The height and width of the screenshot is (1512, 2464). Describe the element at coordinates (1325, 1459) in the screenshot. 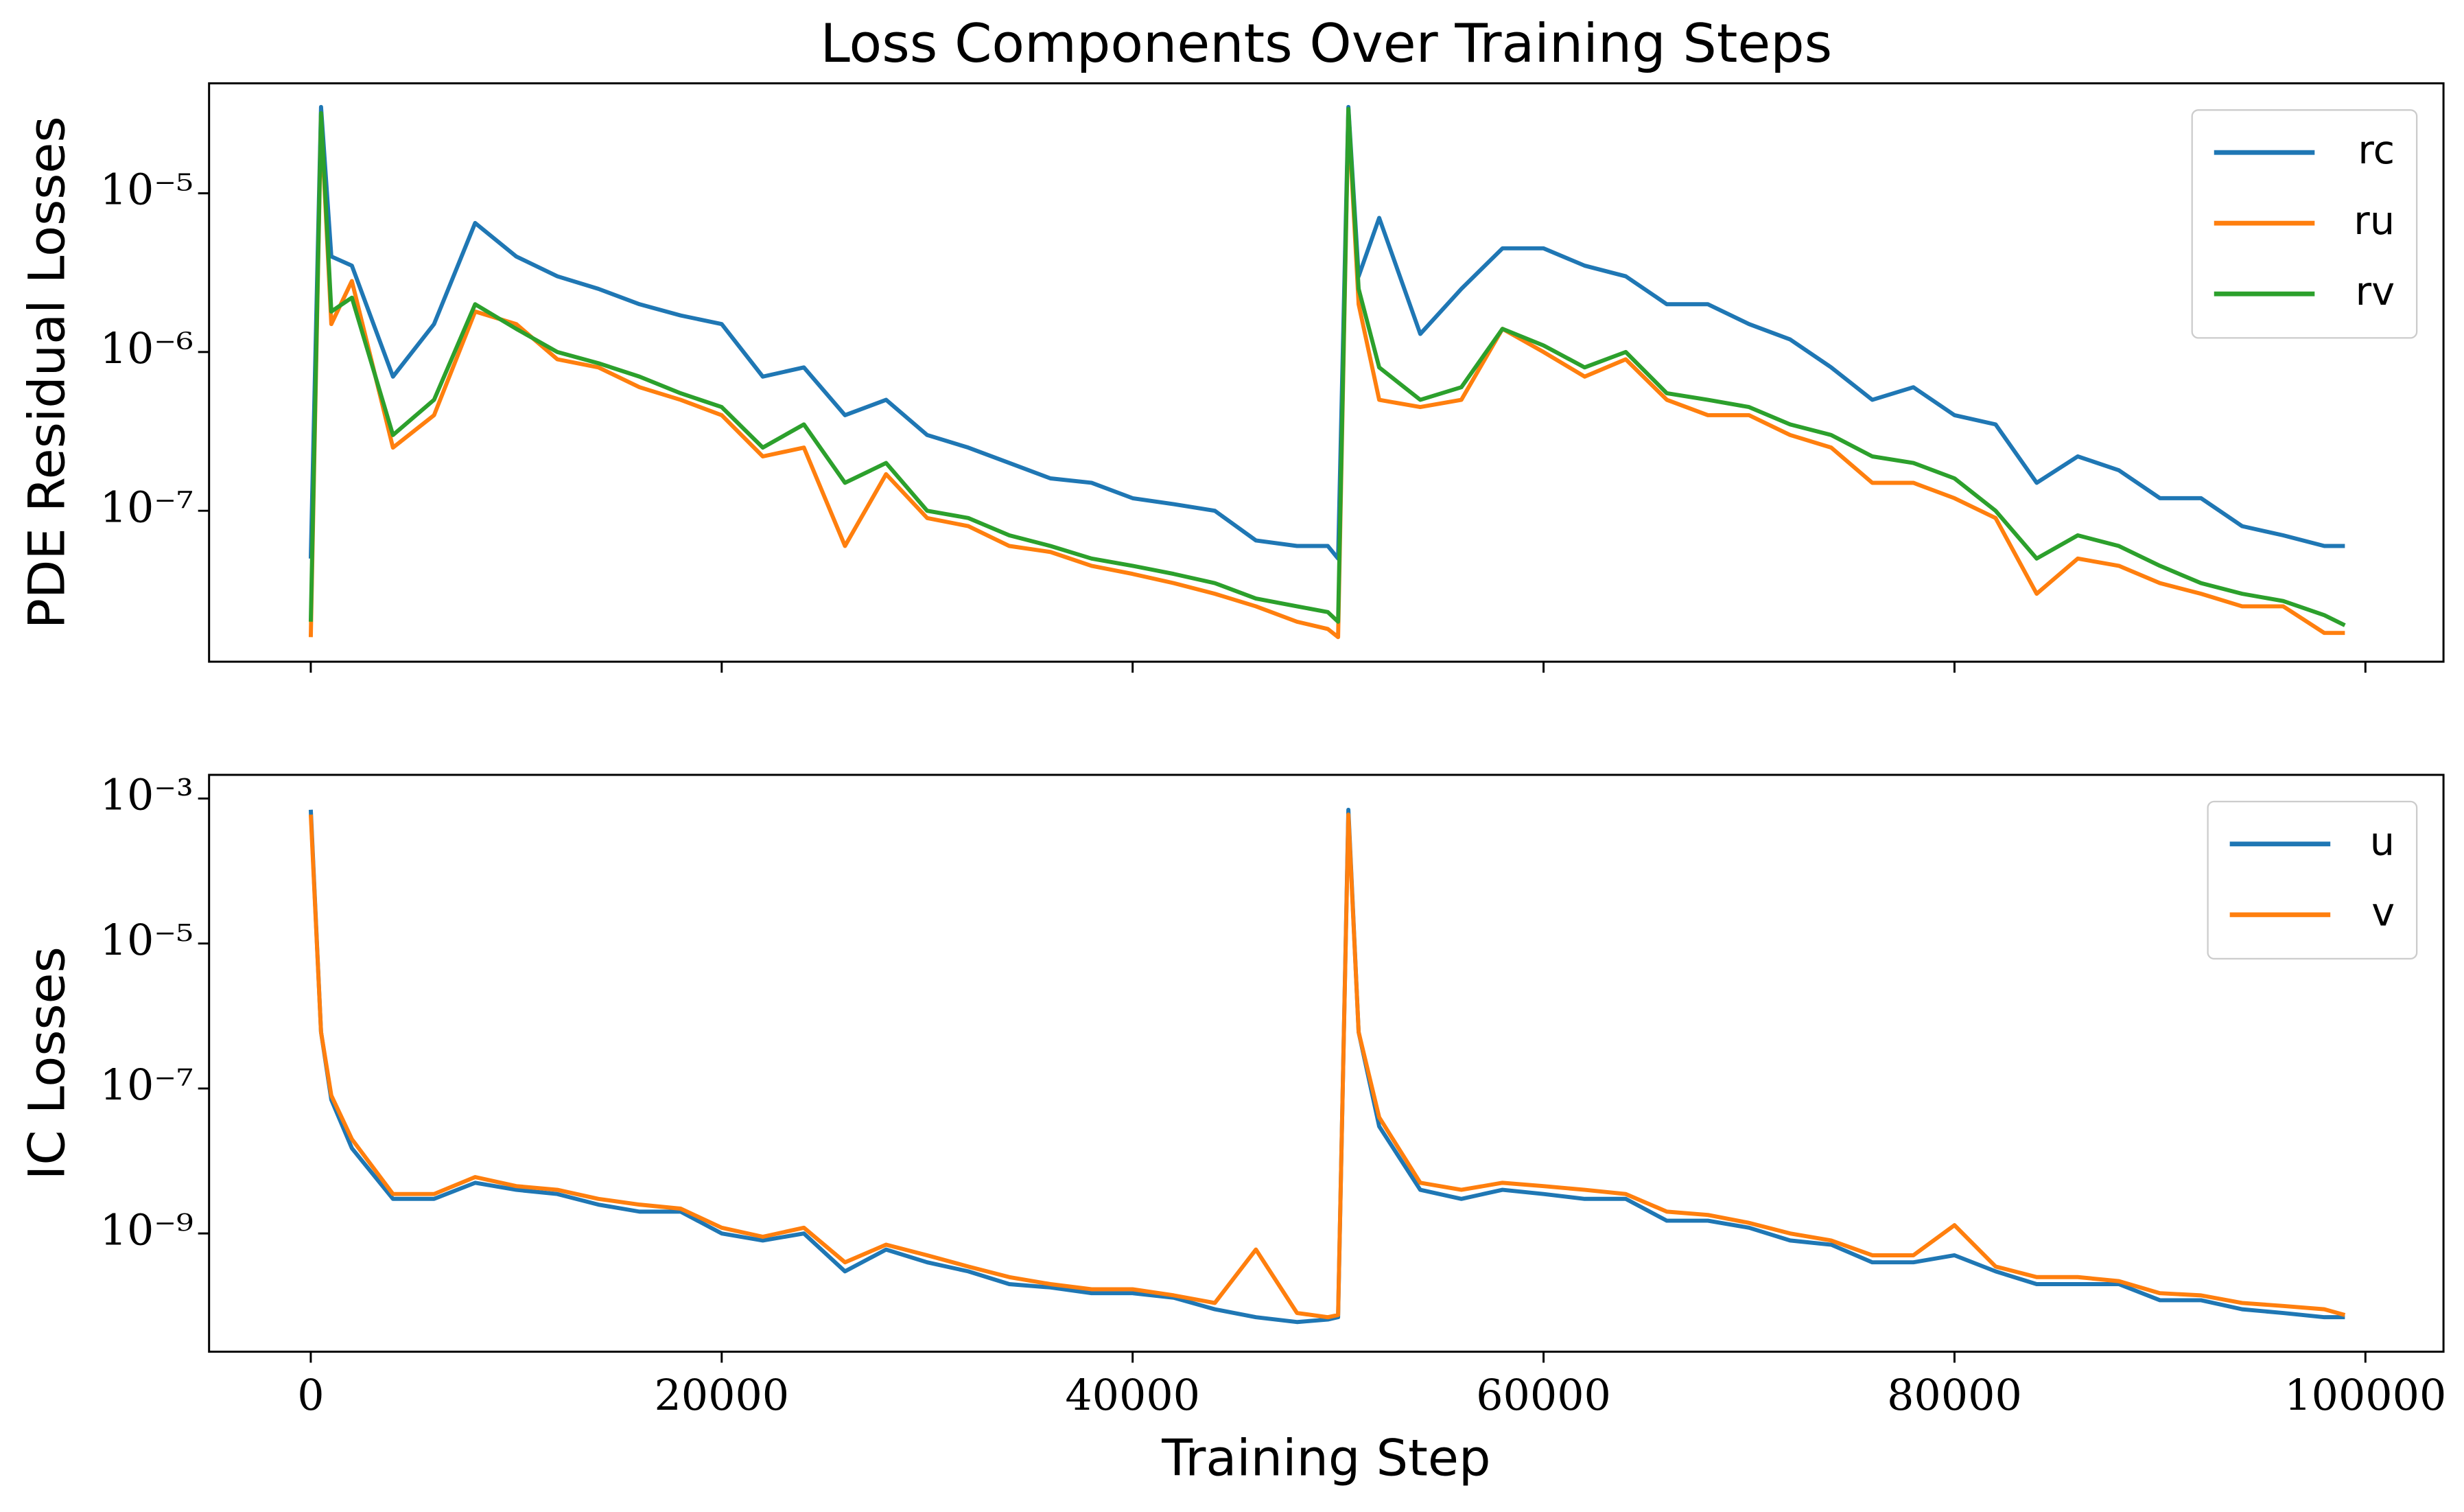

I see `x-axis-label: Training Step` at that location.